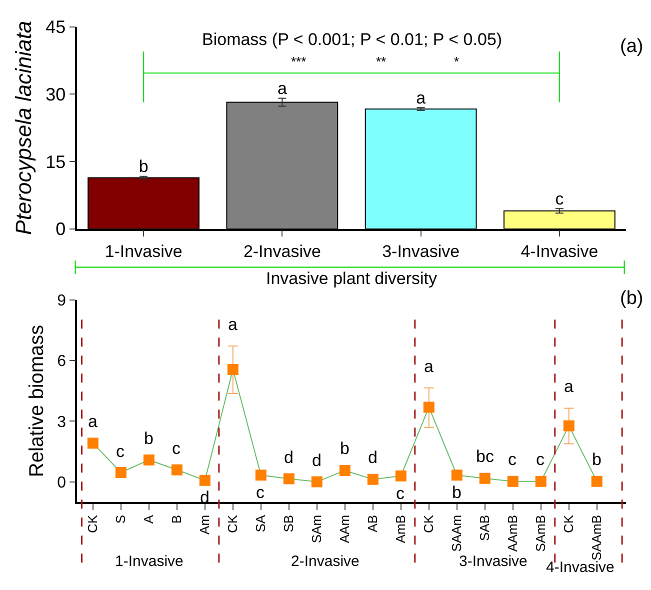 This screenshot has height=590, width=651. I want to click on x-tick-label: 4-Invasive, so click(559, 252).